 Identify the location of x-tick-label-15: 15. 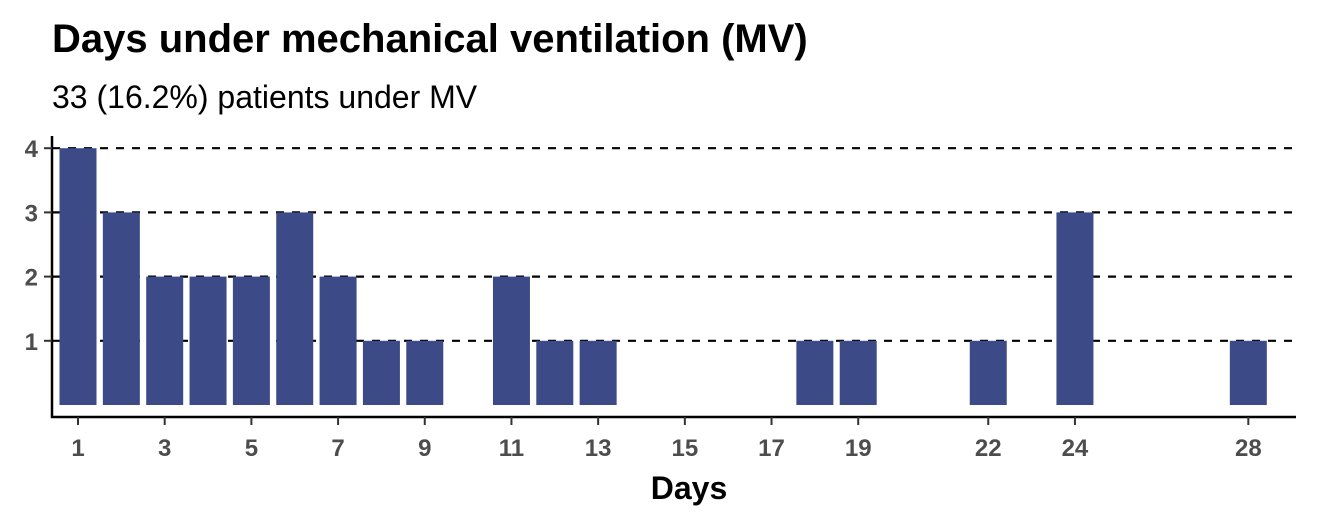
(684, 448).